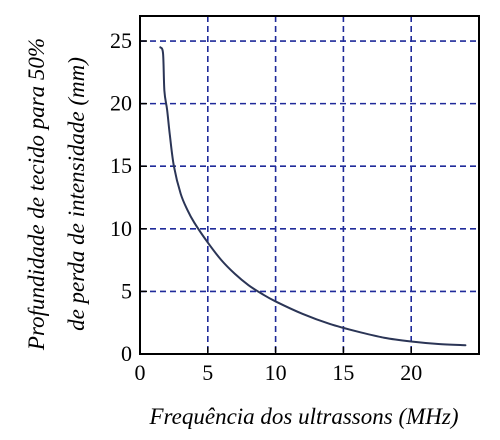 The height and width of the screenshot is (440, 500). I want to click on x-axis-title: Frequência dos ultrassons (MHz), so click(304, 416).